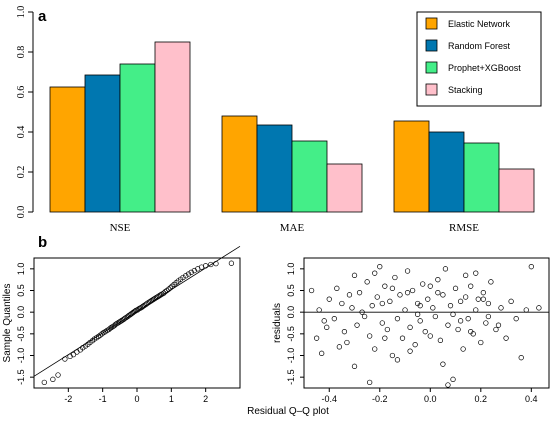 The width and height of the screenshot is (550, 424). Describe the element at coordinates (138, 323) in the screenshot. I see `qq-points` at that location.